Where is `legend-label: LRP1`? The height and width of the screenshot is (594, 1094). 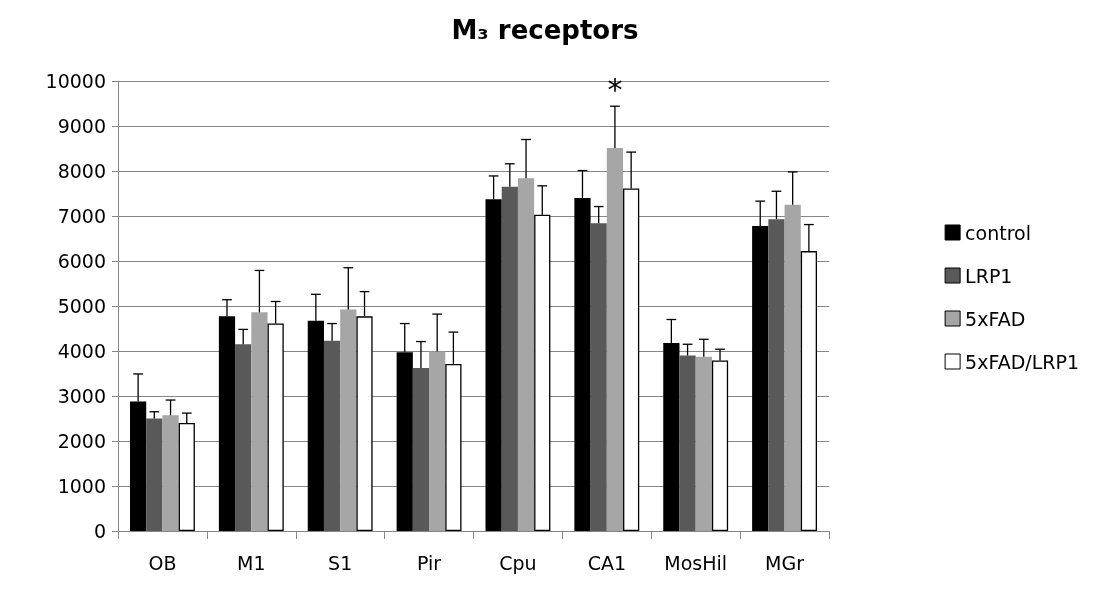
legend-label: LRP1 is located at coordinates (989, 275).